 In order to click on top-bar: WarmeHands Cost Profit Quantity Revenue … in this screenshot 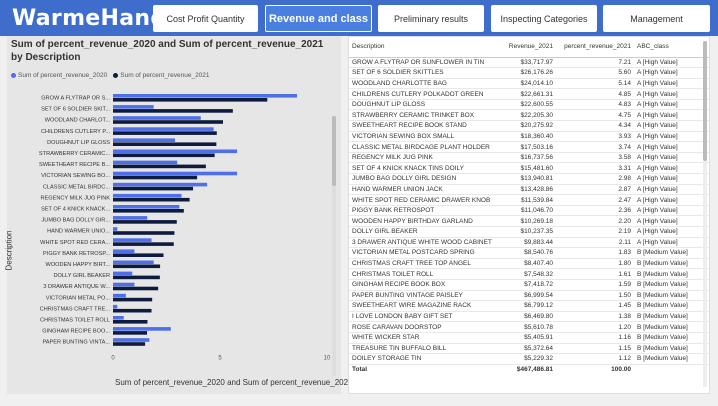, I will do `click(359, 18)`.